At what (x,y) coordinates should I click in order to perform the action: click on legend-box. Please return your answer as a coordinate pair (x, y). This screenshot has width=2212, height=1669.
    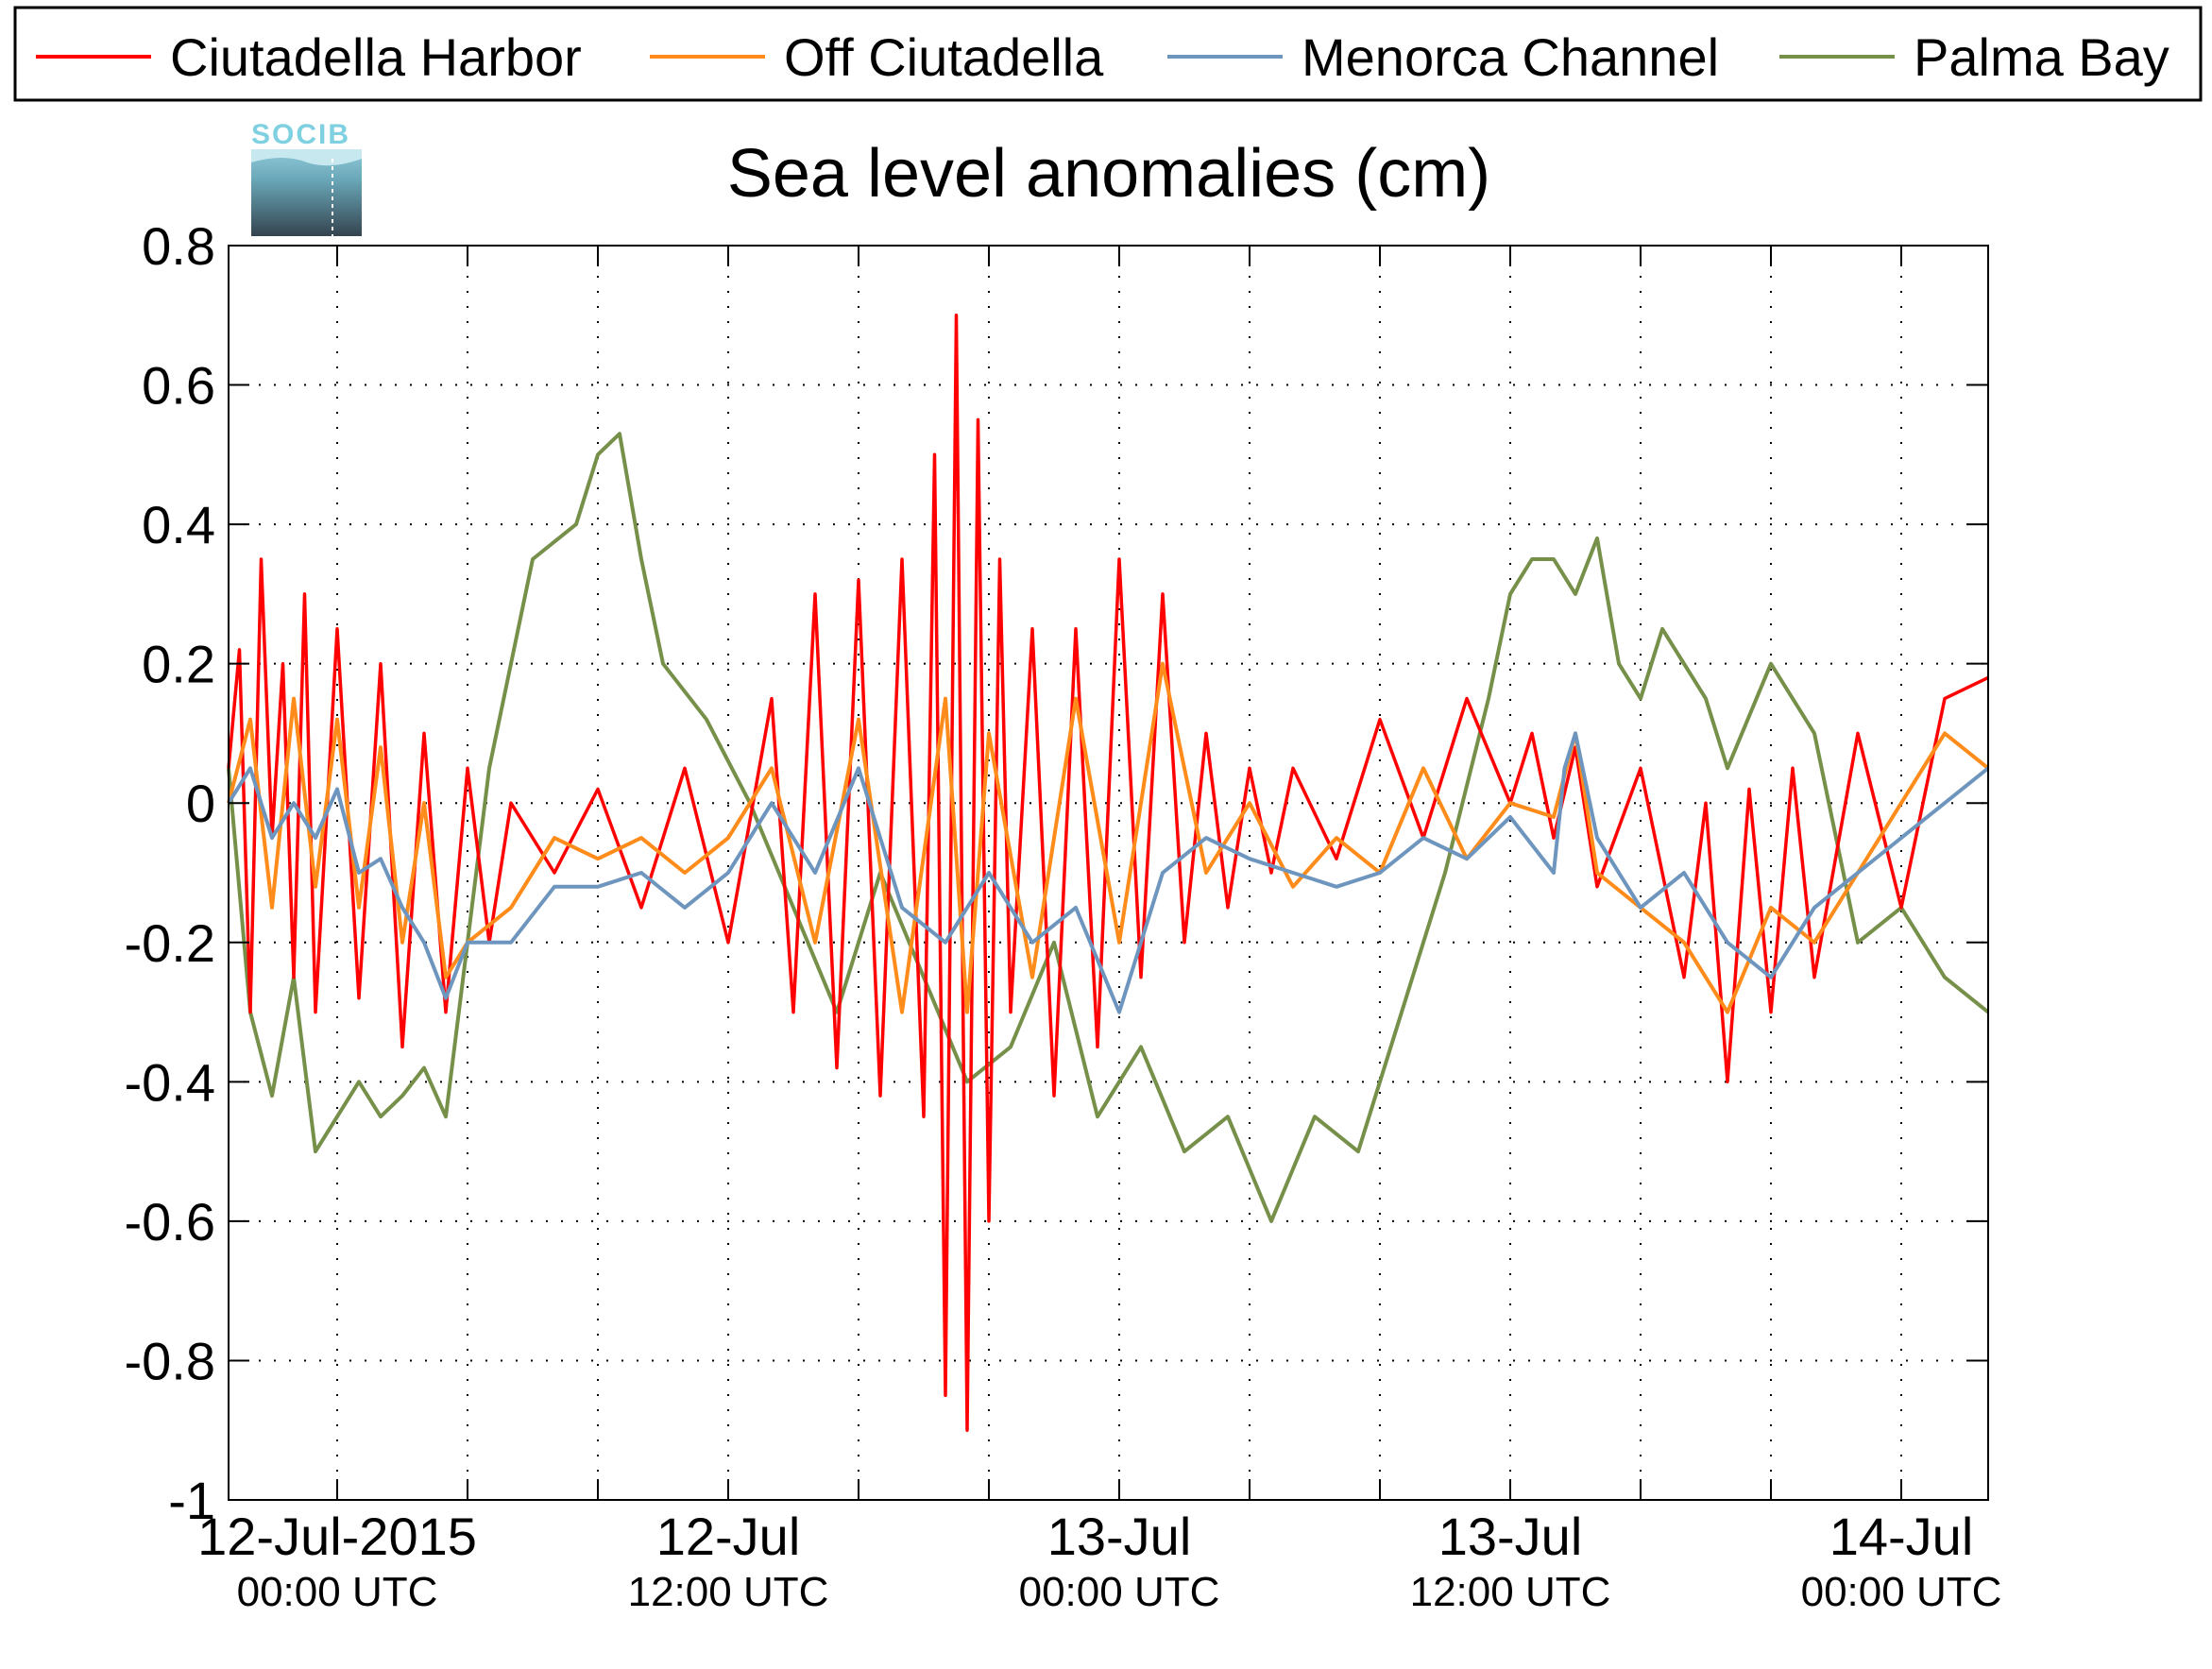
    Looking at the image, I should click on (1108, 54).